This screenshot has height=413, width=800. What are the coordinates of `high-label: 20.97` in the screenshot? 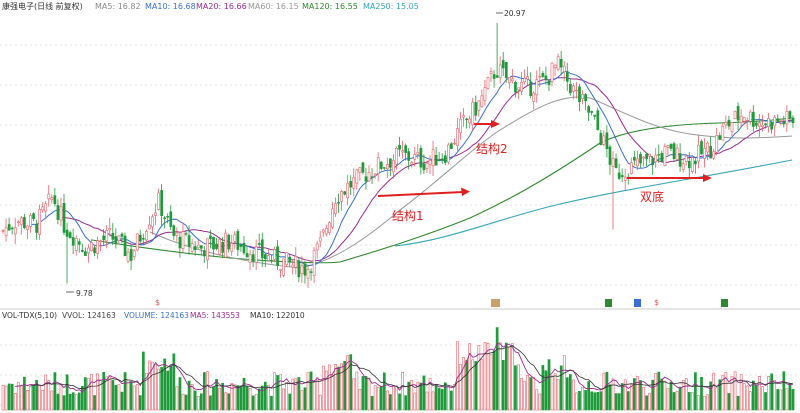 It's located at (515, 13).